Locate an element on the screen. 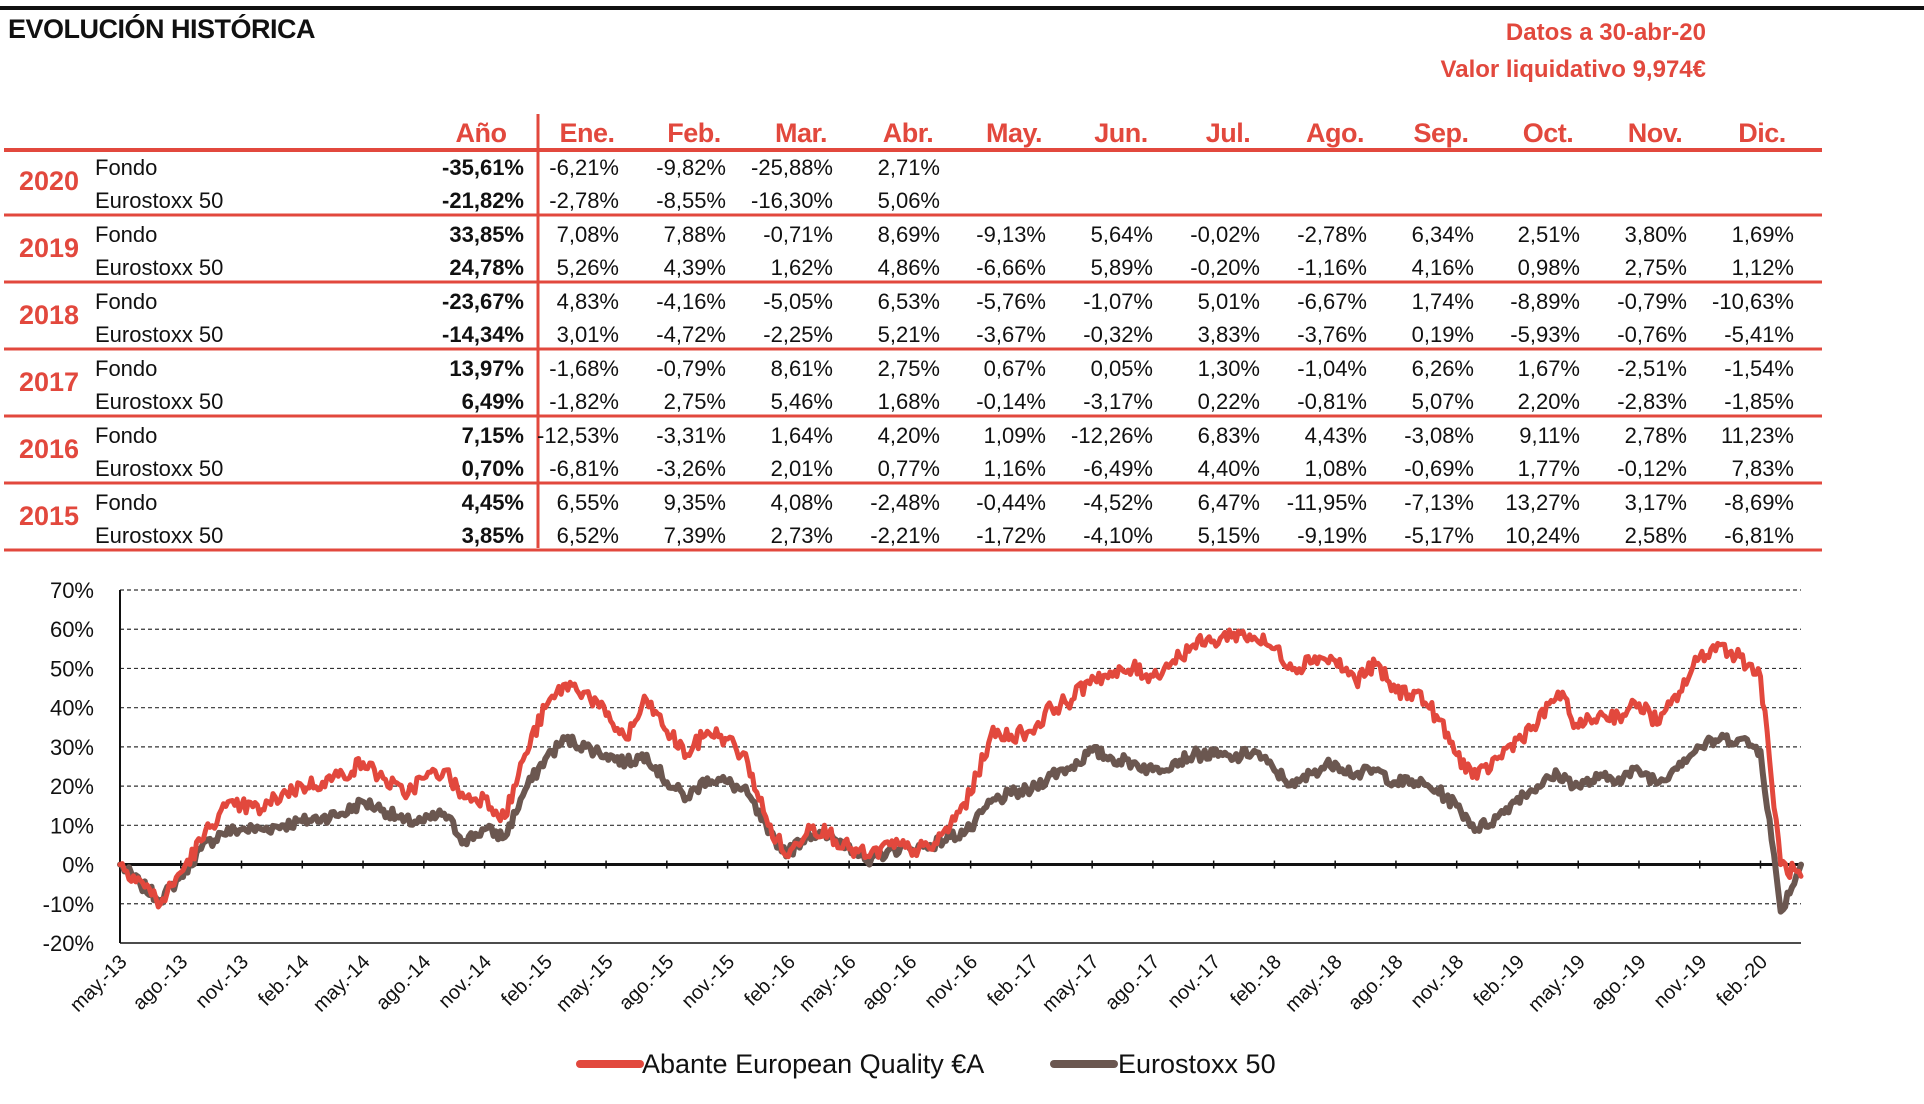  row-month-return: 11,23% is located at coordinates (1757, 435).